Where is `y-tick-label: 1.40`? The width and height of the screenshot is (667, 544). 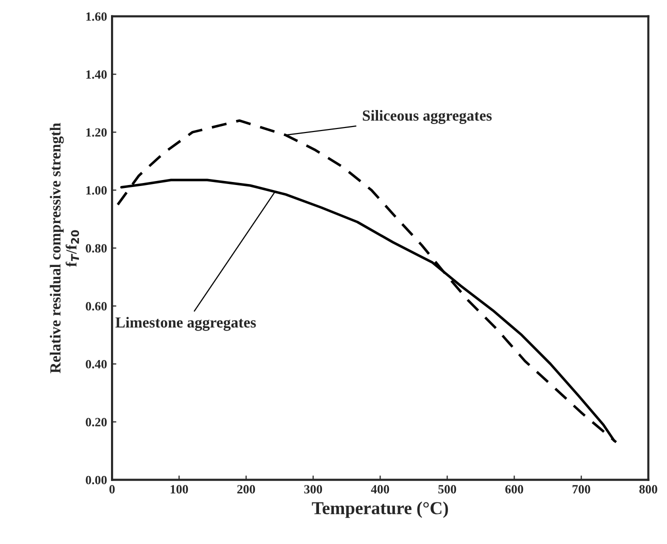
y-tick-label: 1.40 is located at coordinates (96, 74).